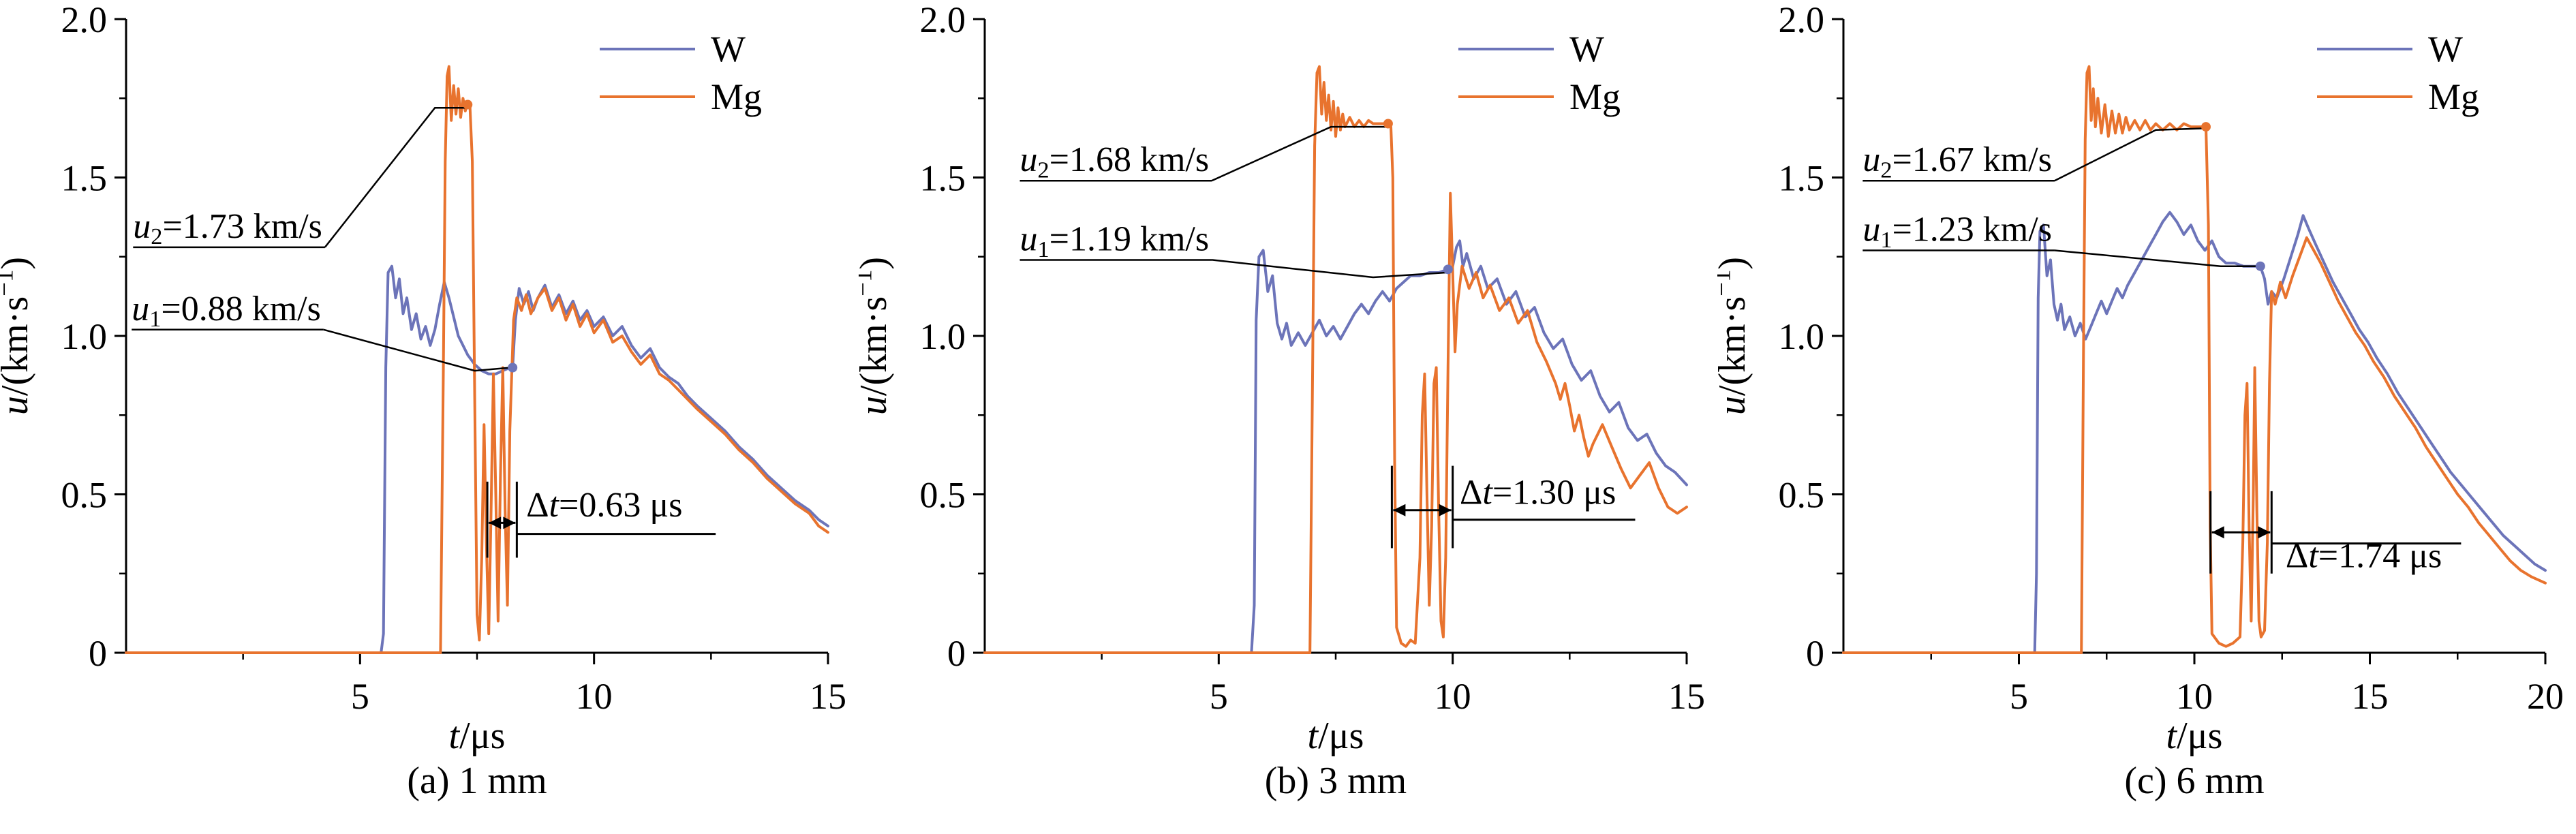 The height and width of the screenshot is (834, 2576). What do you see at coordinates (604, 506) in the screenshot?
I see `delta-label: Δt=0.63 μs` at bounding box center [604, 506].